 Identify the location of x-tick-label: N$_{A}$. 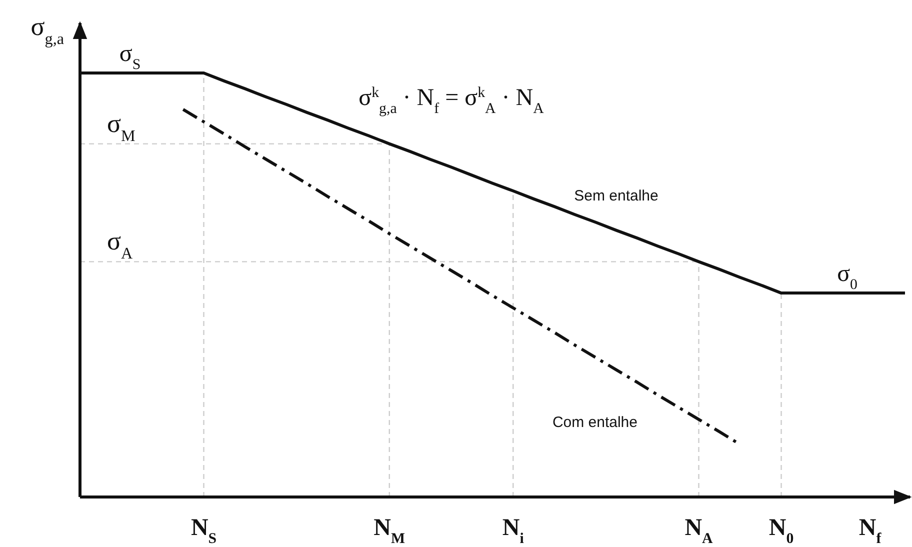
(699, 531).